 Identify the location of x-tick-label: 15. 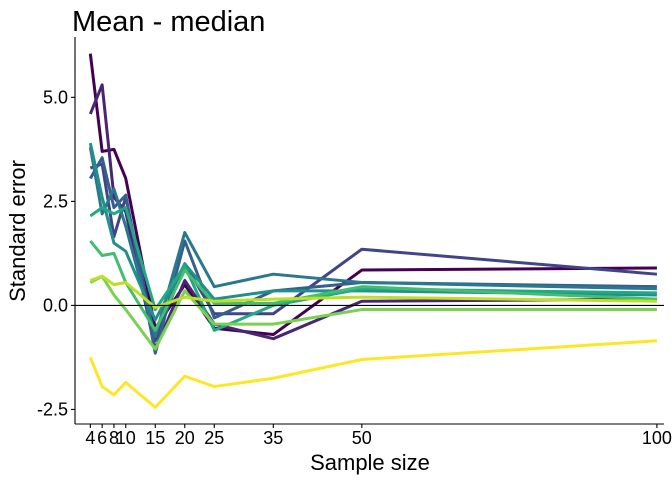
(155, 438).